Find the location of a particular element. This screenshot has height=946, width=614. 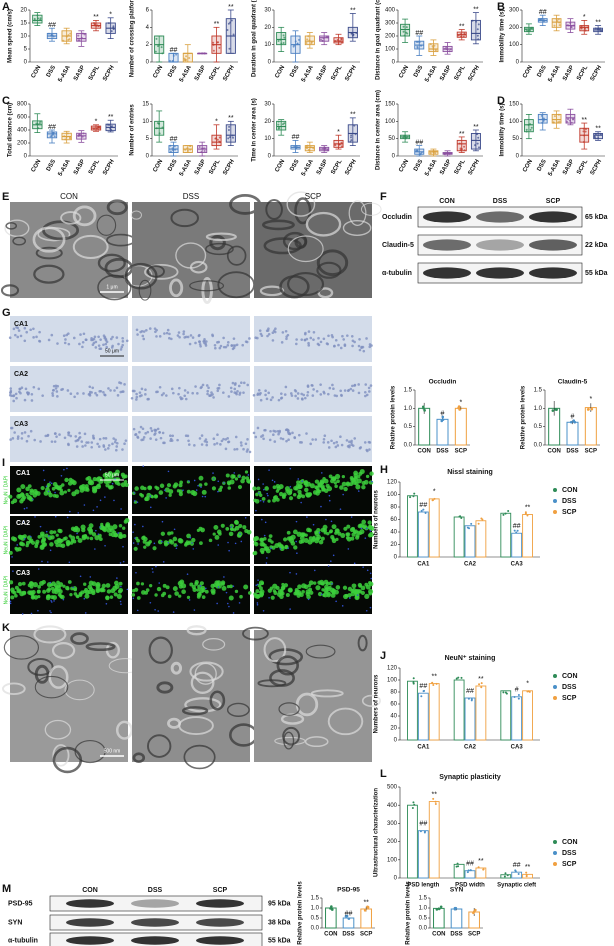

y-tick-label: 0.5 is located at coordinates (423, 919).